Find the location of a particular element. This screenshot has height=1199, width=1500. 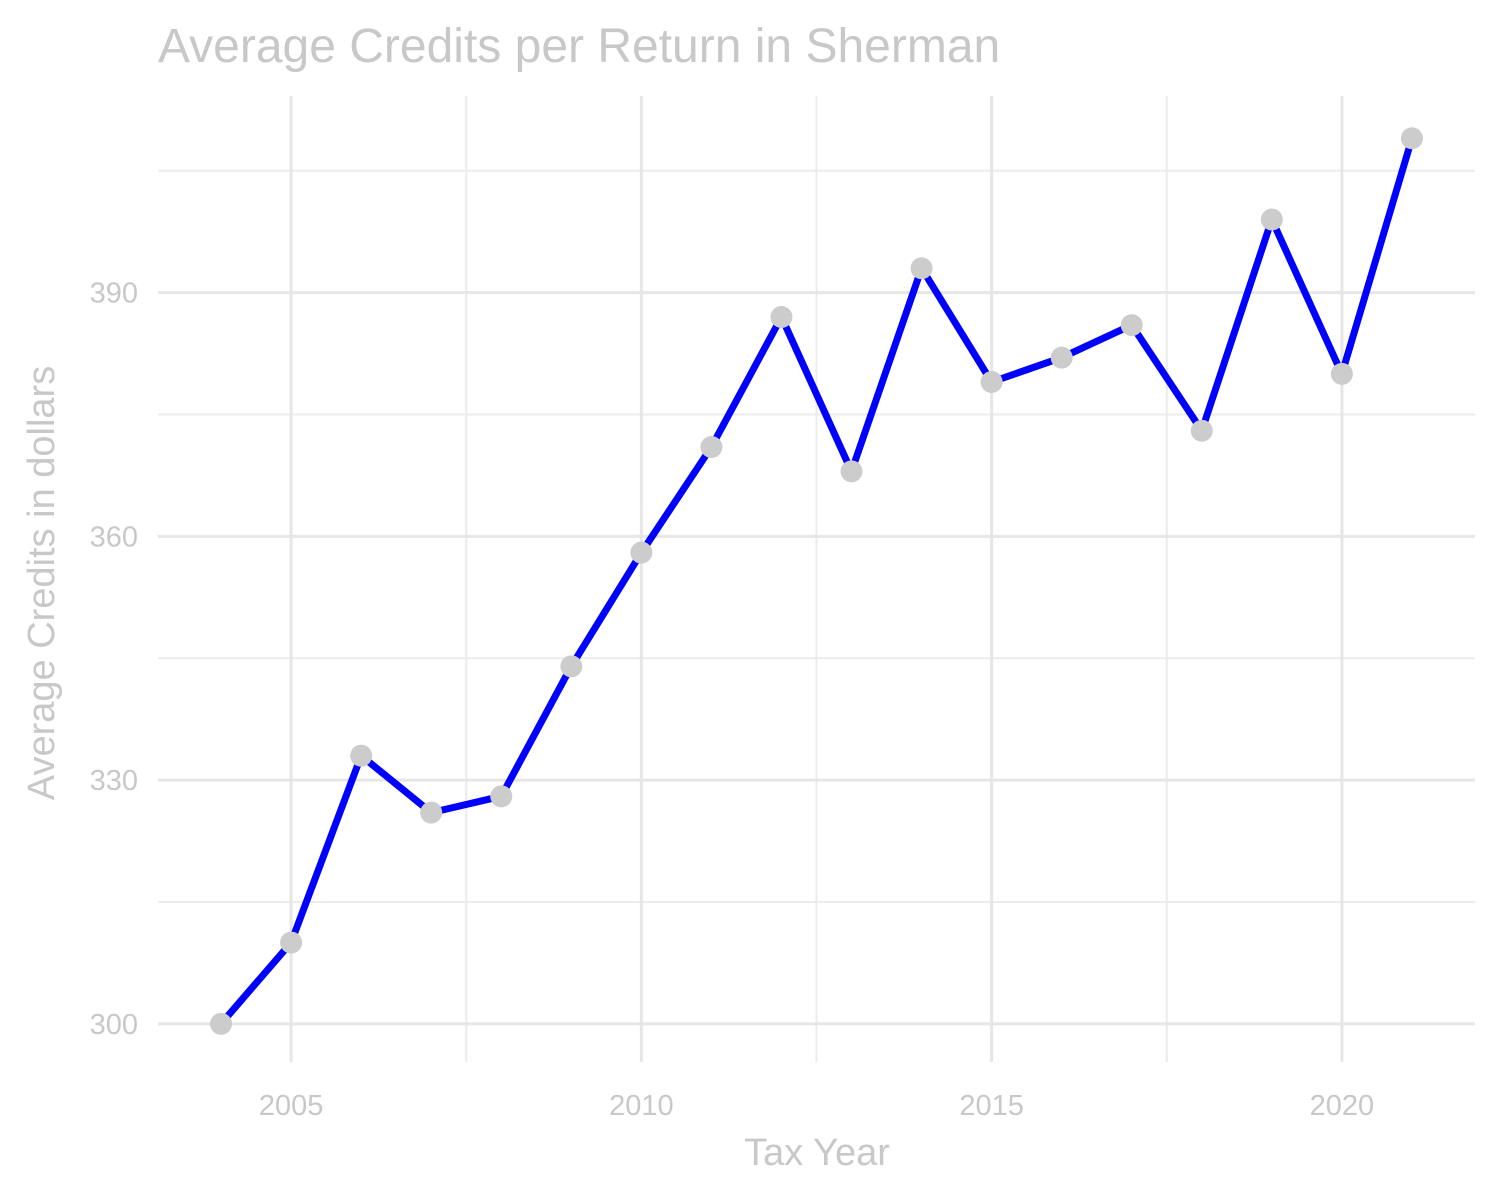

chart-title: Average Credits per Return in Sherman is located at coordinates (579, 46).